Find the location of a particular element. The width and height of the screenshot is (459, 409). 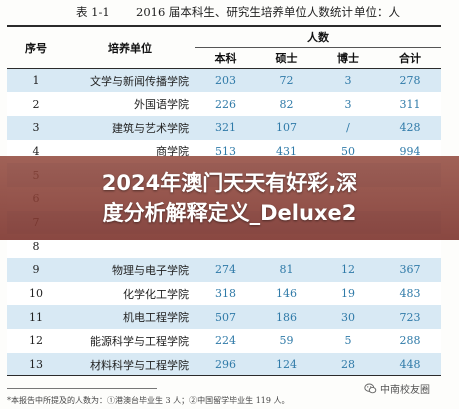

row-index: 13 is located at coordinates (36, 365).